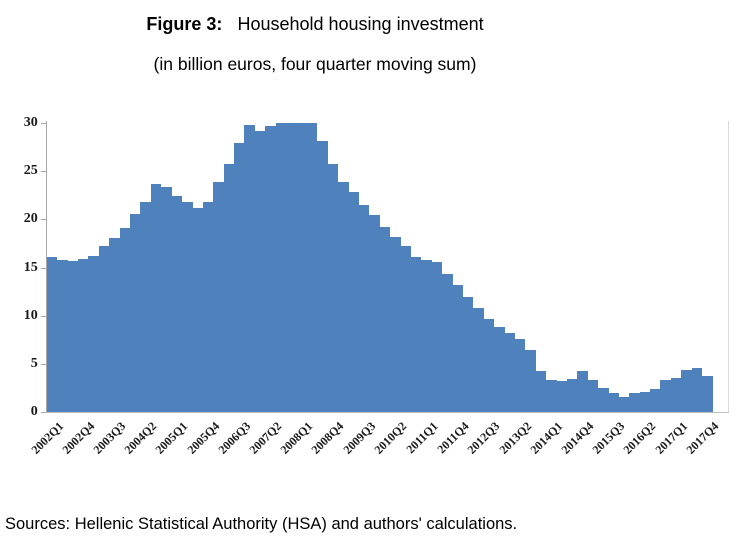 Image resolution: width=738 pixels, height=546 pixels. I want to click on x-tick-label: 2004Q2, so click(140, 437).